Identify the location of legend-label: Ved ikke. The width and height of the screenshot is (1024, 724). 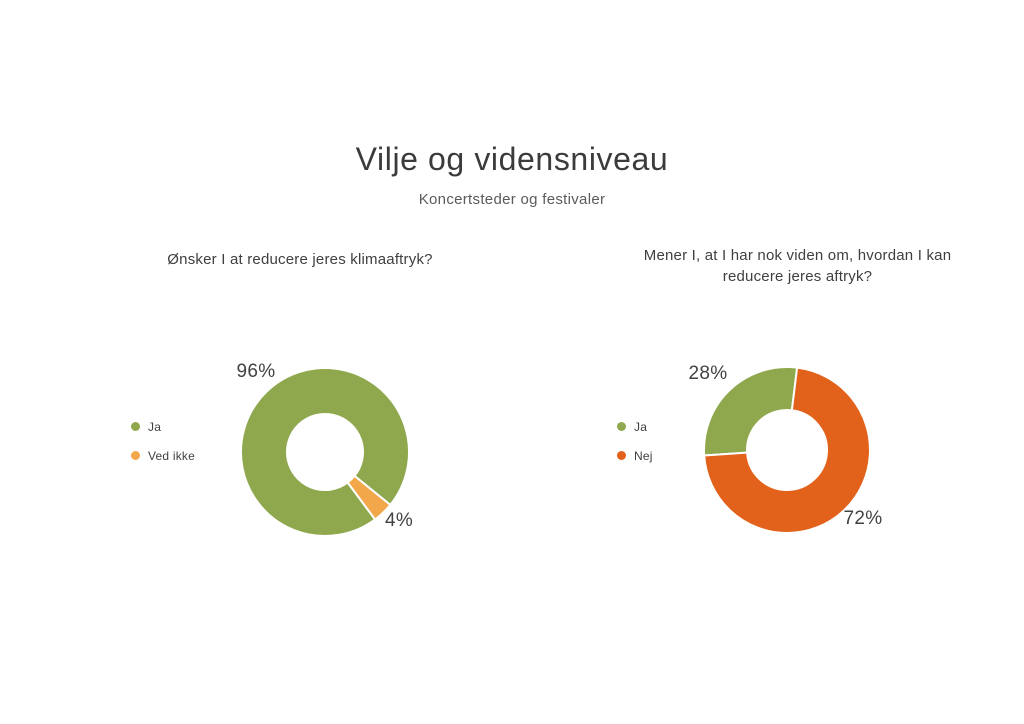
(171, 455).